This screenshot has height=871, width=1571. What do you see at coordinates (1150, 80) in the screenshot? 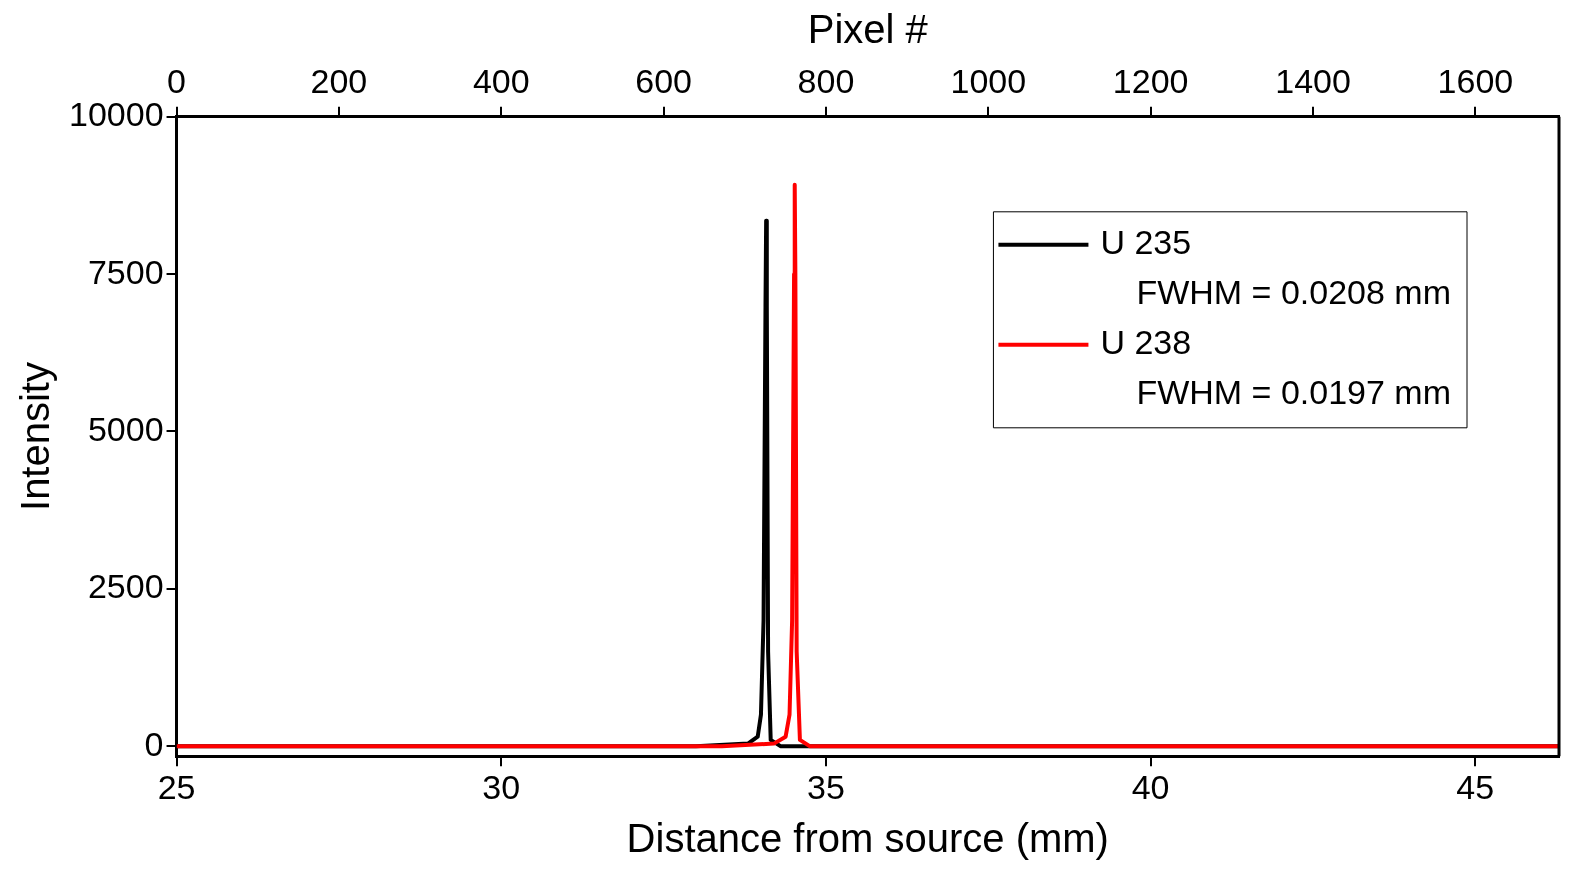
I see `x2-tick-label: 1200` at bounding box center [1150, 80].